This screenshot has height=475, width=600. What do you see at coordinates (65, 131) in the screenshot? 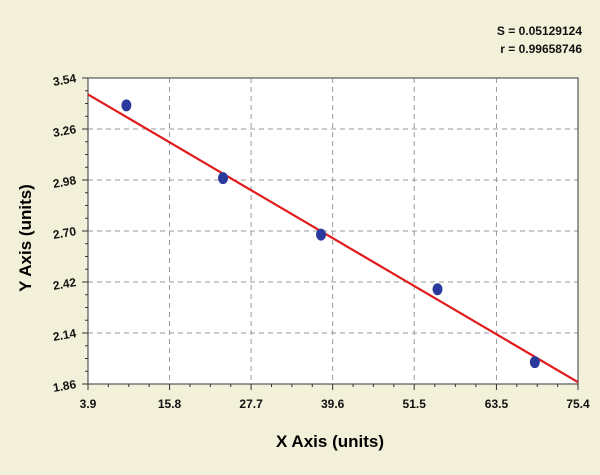
I see `y-tick-label: 3.26` at bounding box center [65, 131].